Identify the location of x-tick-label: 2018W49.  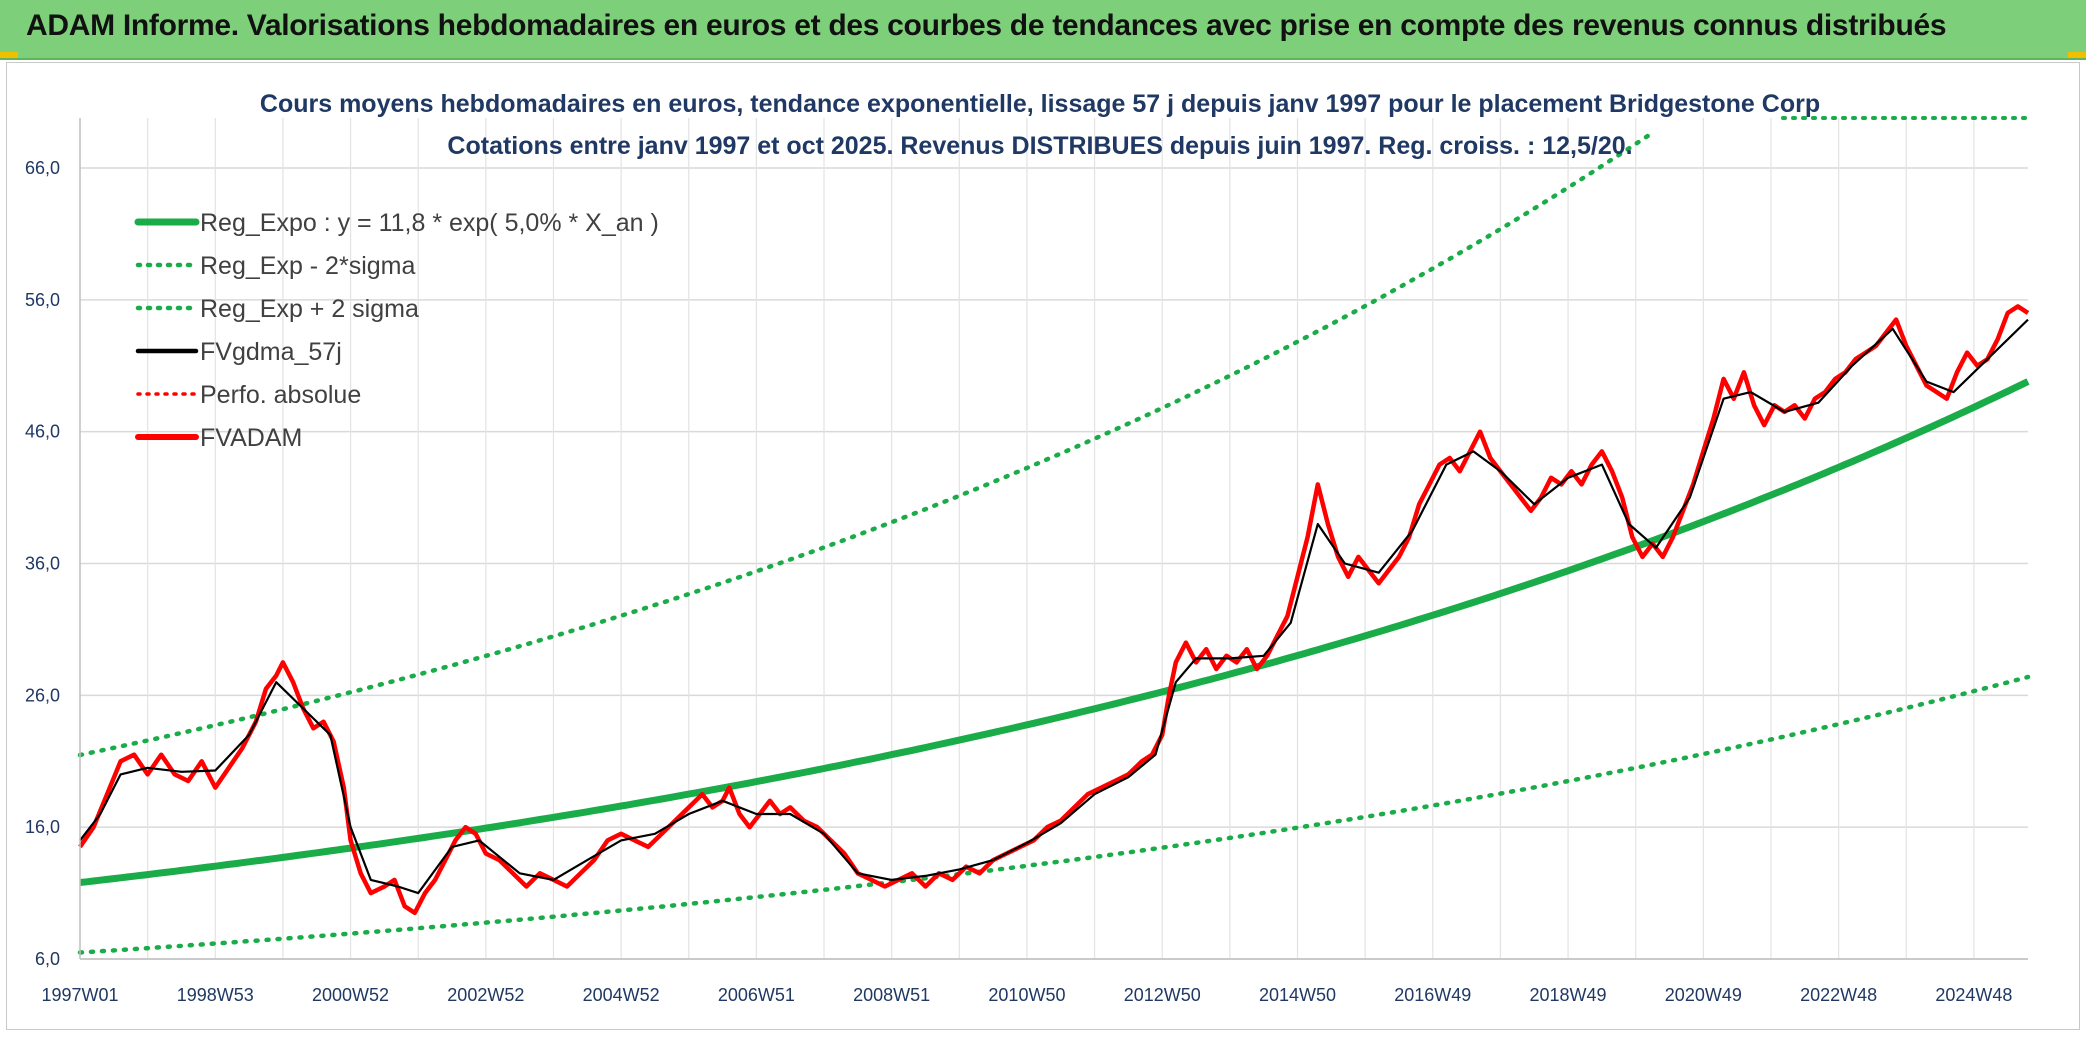
(1568, 995).